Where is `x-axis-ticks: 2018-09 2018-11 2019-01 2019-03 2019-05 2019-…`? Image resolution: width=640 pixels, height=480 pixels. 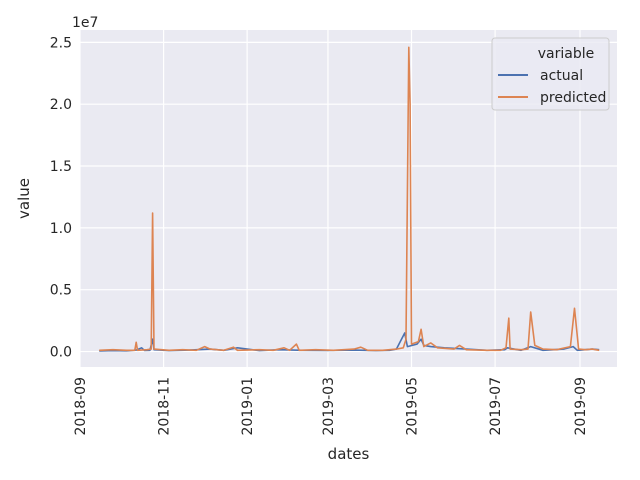 x-axis-ticks: 2018-09 2018-11 2019-01 2019-03 2019-05 2019-… is located at coordinates (331, 406).